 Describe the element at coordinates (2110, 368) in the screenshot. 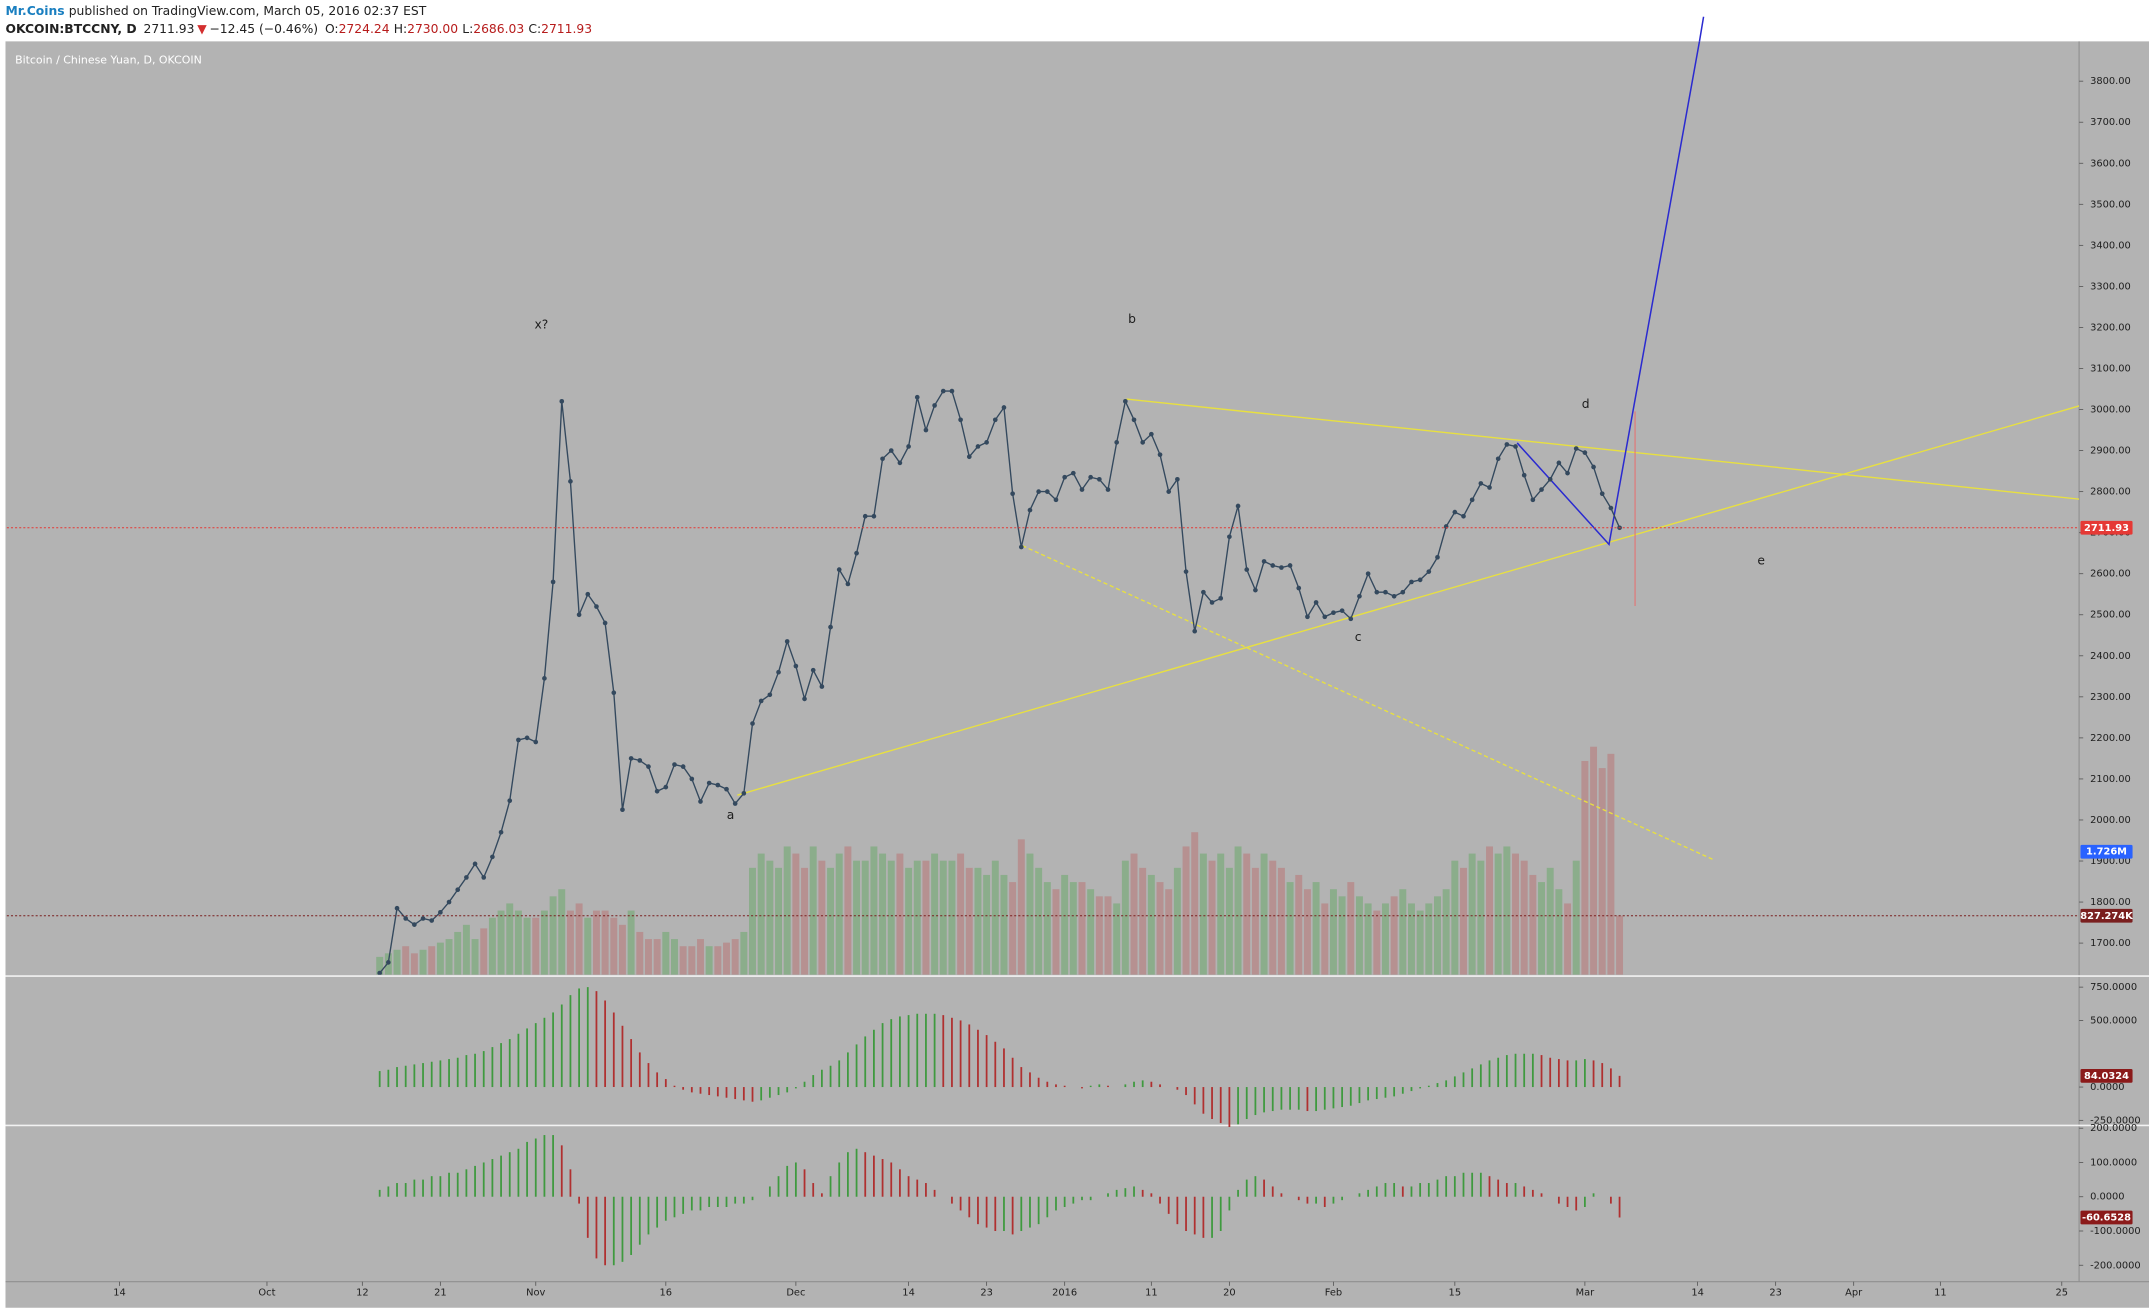

I see `y-tick-label: 3100.00` at that location.